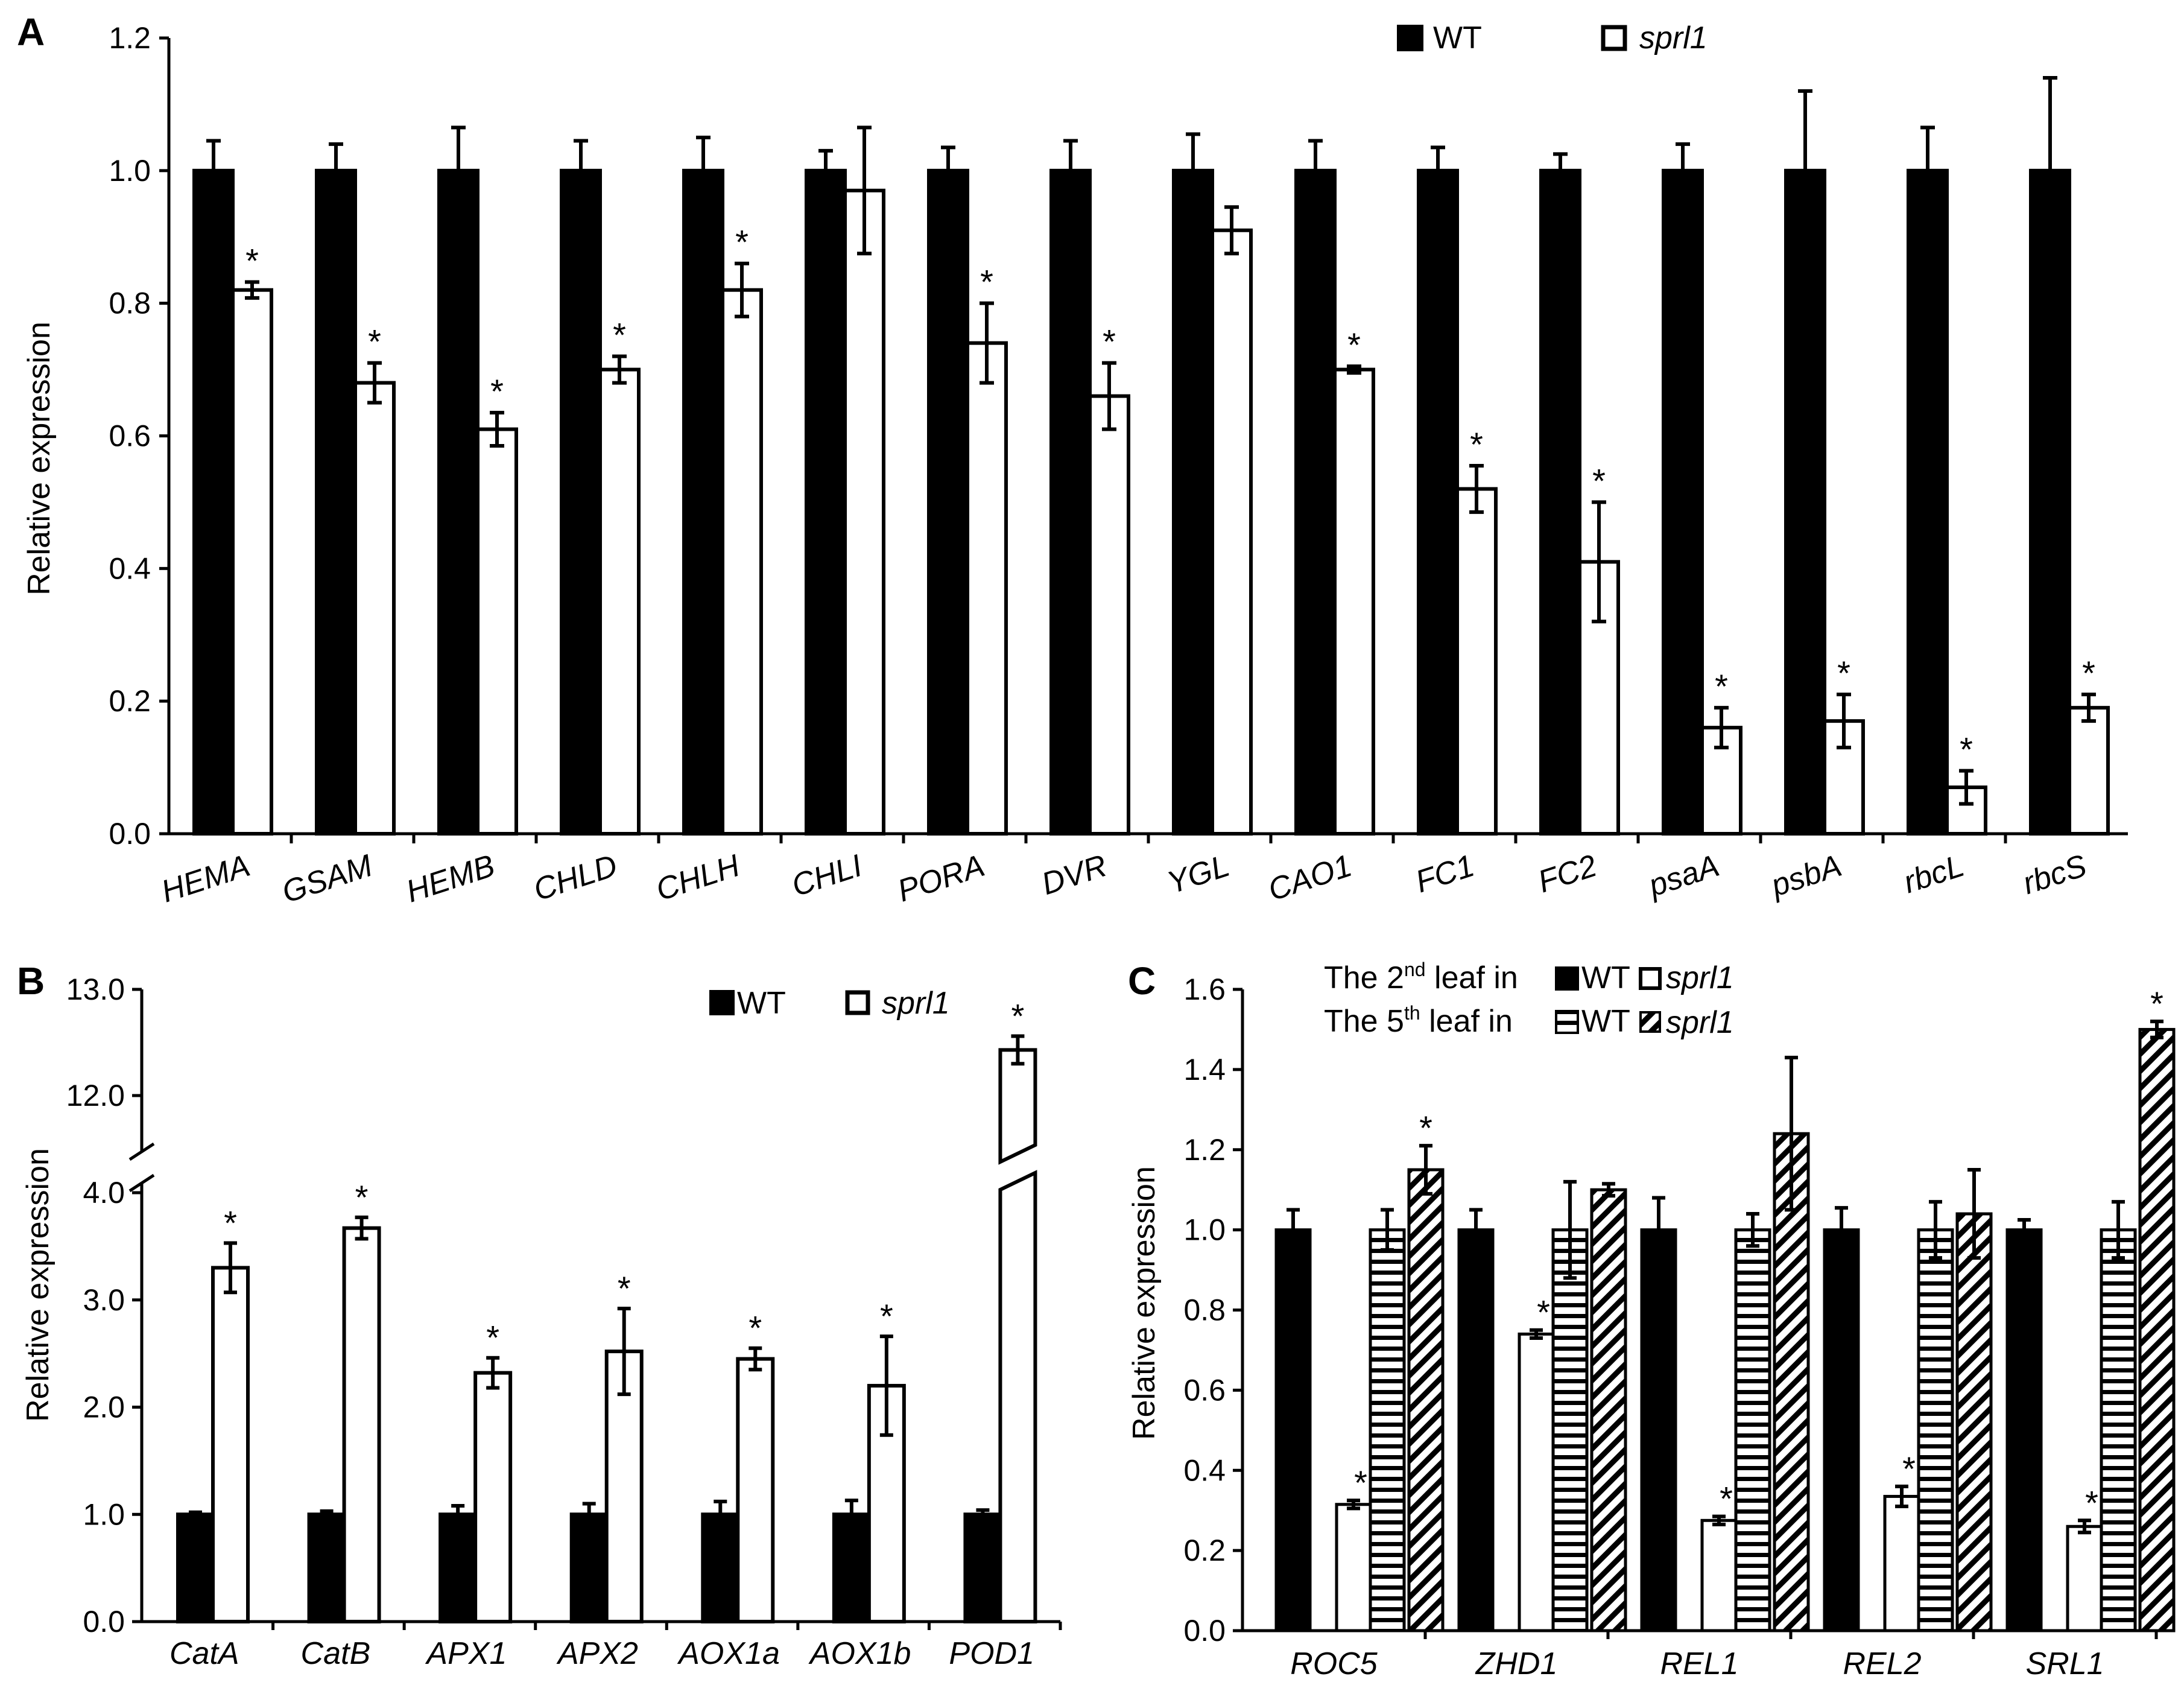  What do you see at coordinates (130, 834) in the screenshot?
I see `y-tick-label: 0.0` at bounding box center [130, 834].